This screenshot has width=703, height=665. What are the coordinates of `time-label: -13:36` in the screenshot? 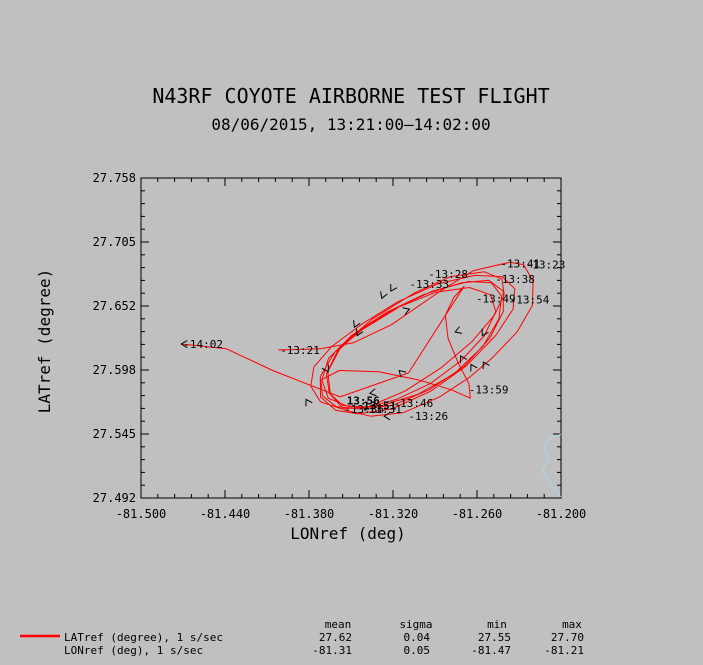 It's located at (364, 409).